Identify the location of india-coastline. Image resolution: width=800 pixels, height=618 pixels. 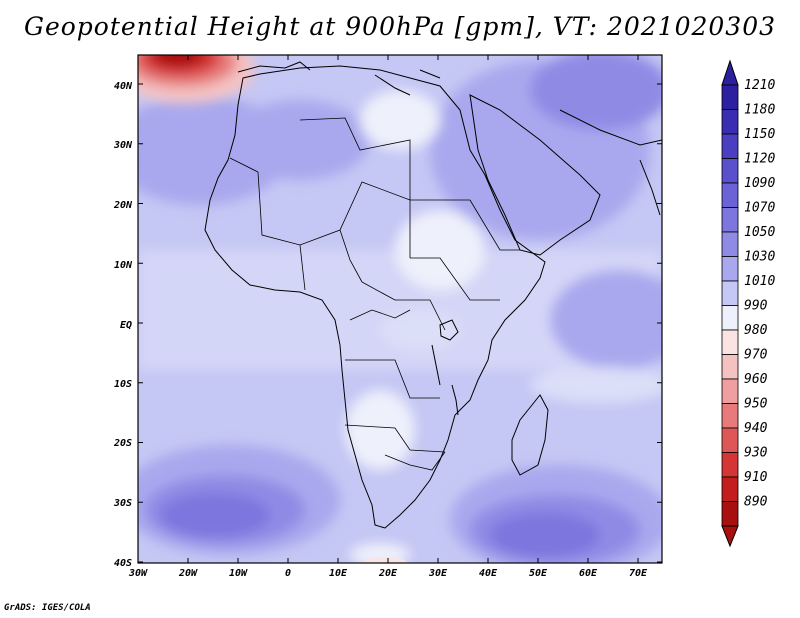
(650, 187).